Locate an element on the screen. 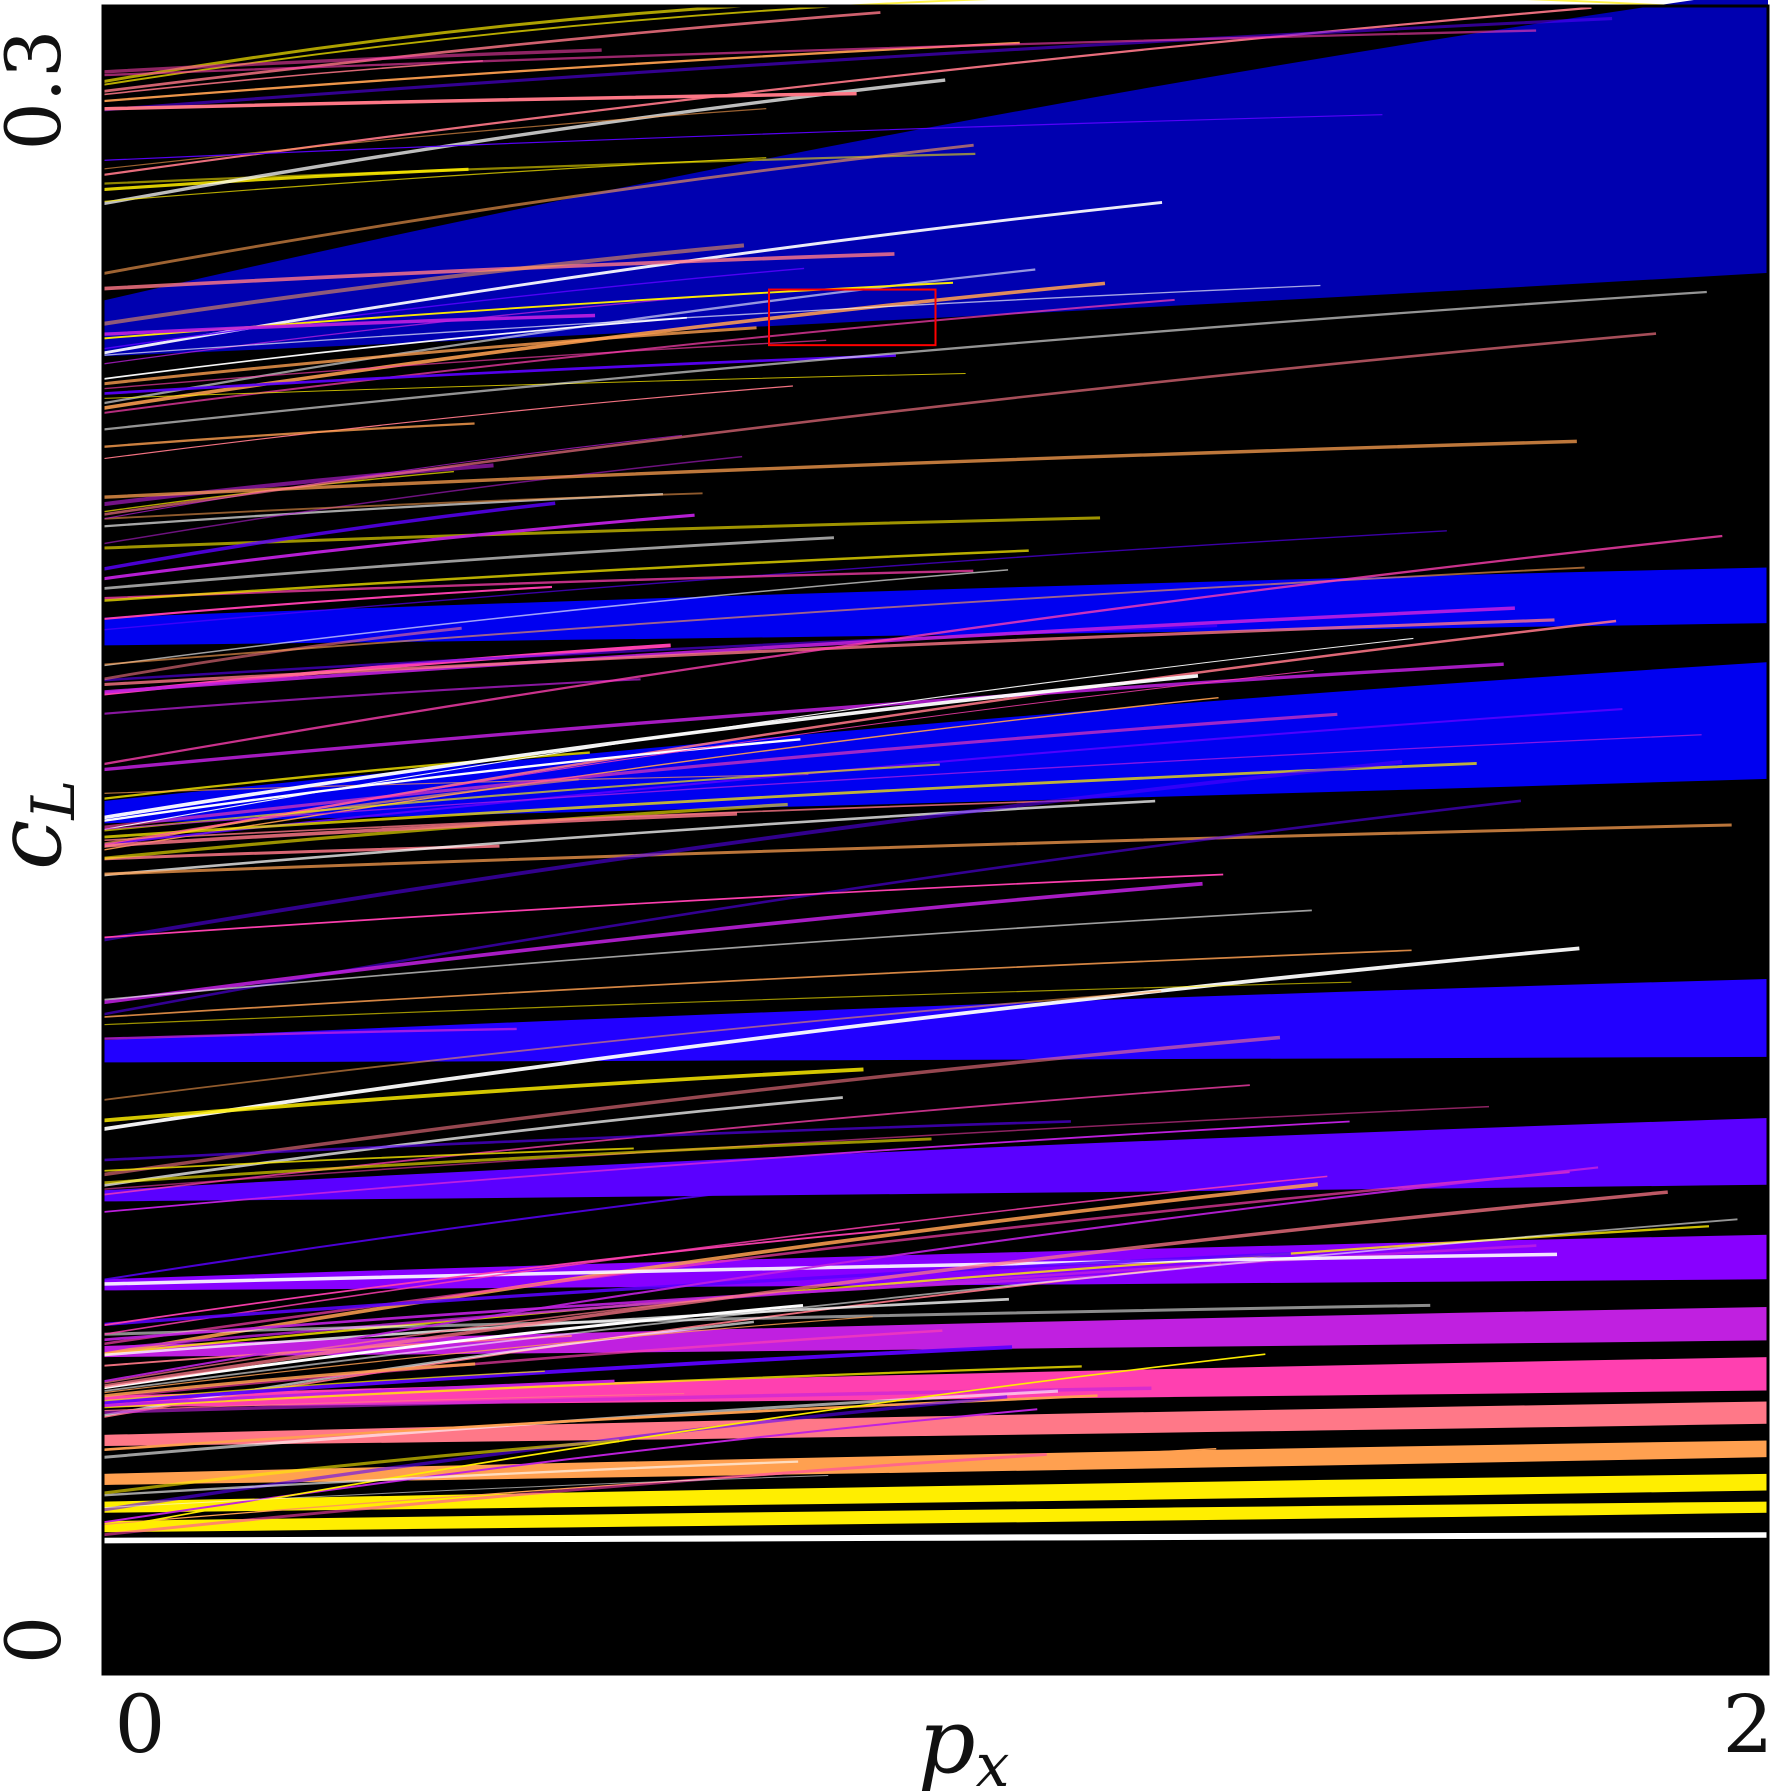 This screenshot has height=1792, width=1775. y-axis-label-base: c is located at coordinates (41, 845).